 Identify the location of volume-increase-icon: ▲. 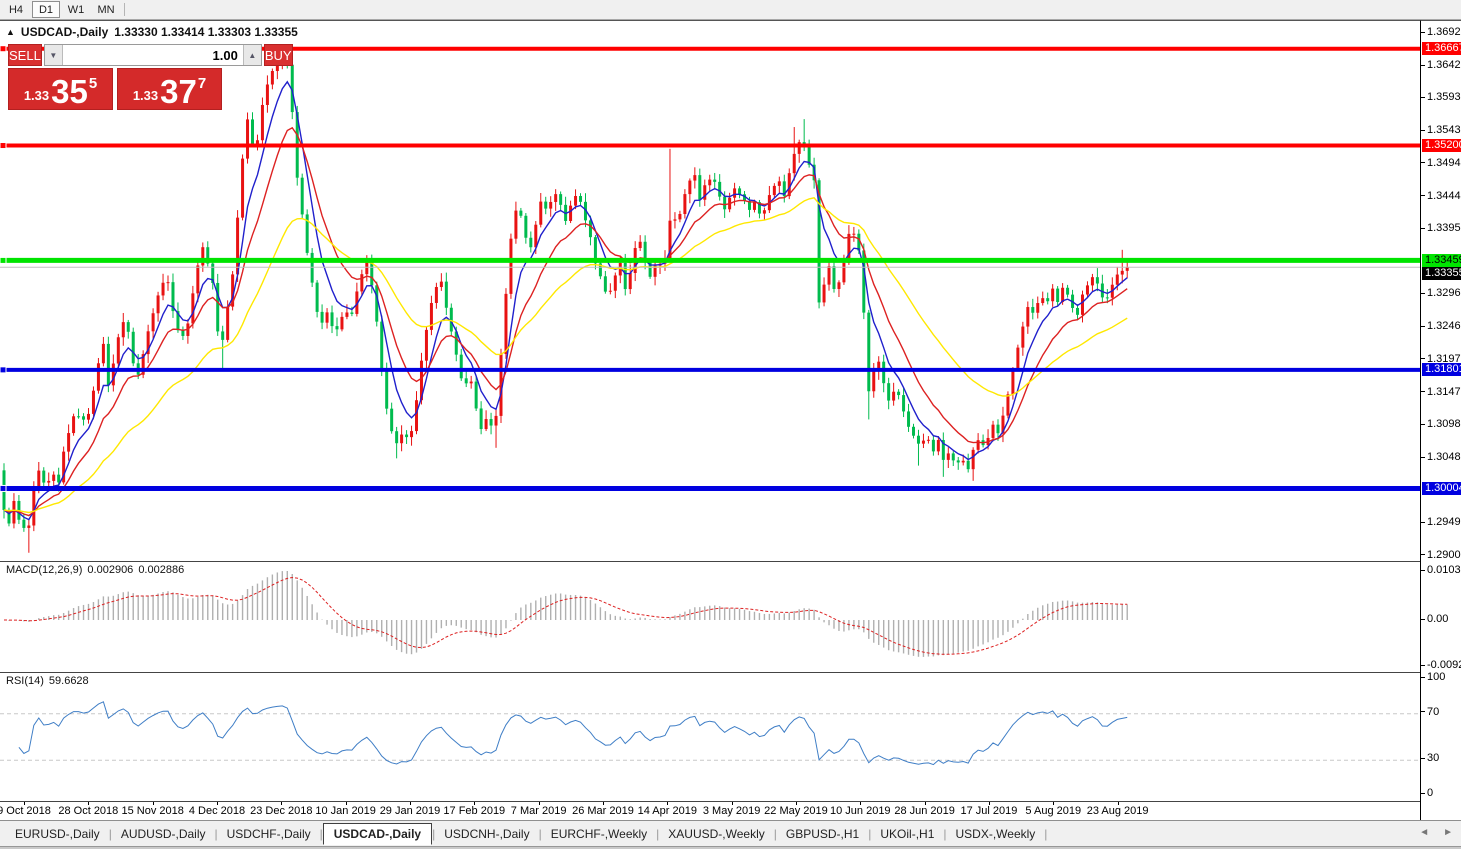
(251, 55).